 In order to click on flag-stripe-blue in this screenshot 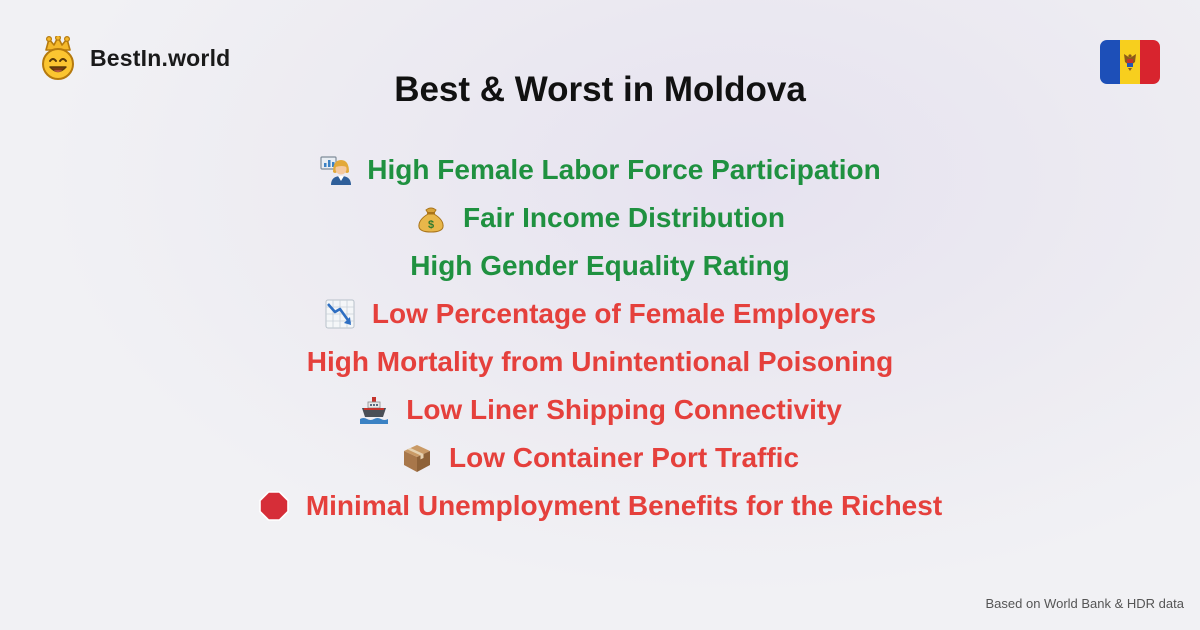, I will do `click(1110, 62)`.